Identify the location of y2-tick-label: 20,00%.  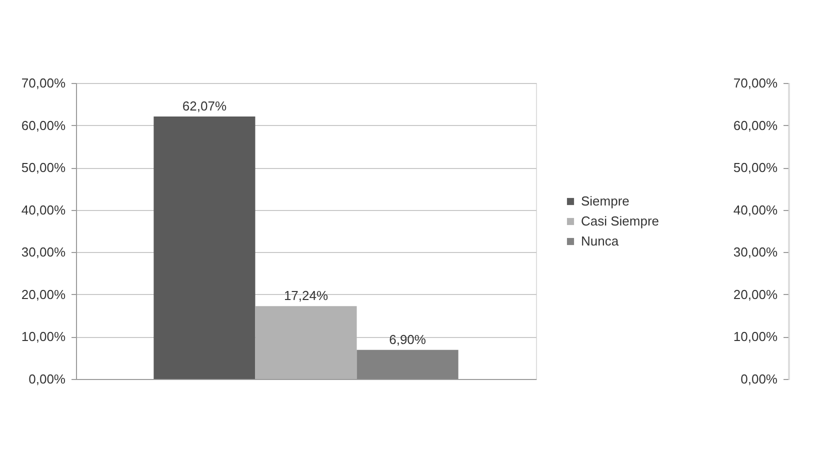
(755, 294).